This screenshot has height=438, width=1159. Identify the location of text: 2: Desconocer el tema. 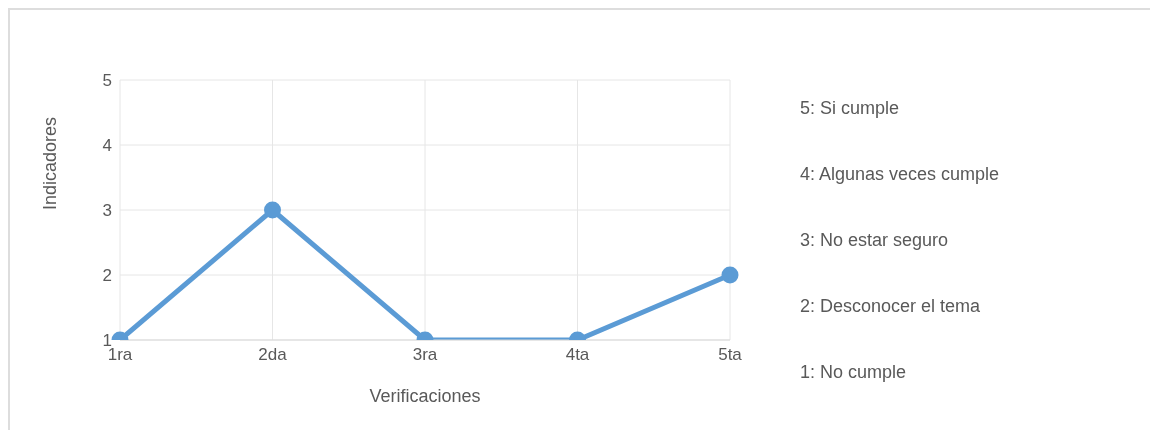
(891, 307).